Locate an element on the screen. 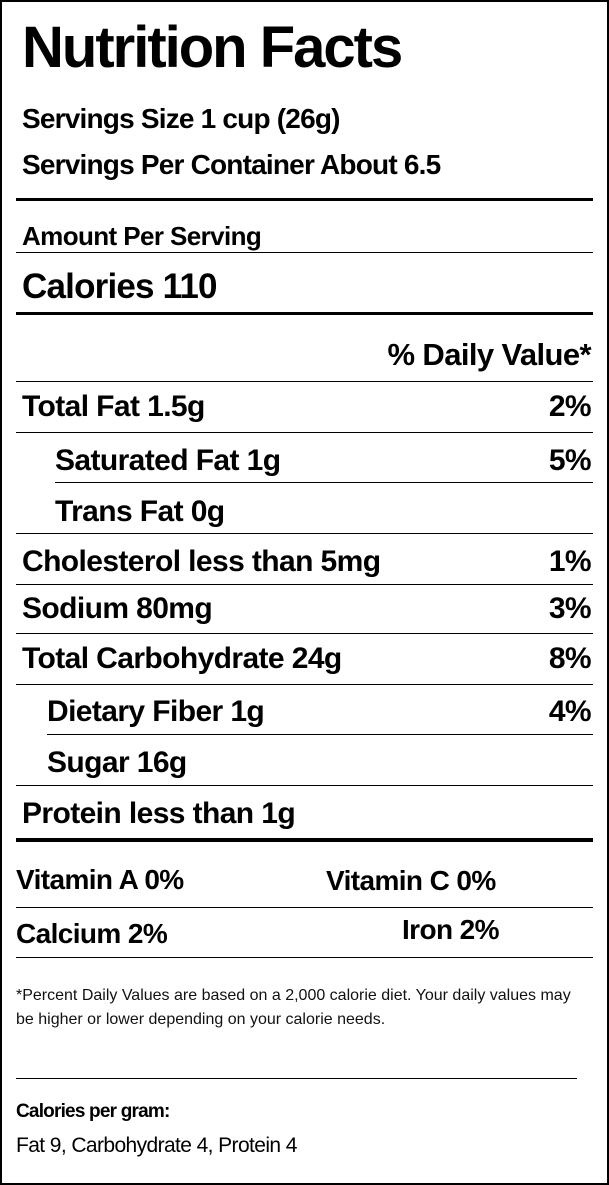 The width and height of the screenshot is (609, 1185). nutrient-total-carbohydrate: Total Carbohydrate 24g is located at coordinates (182, 658).